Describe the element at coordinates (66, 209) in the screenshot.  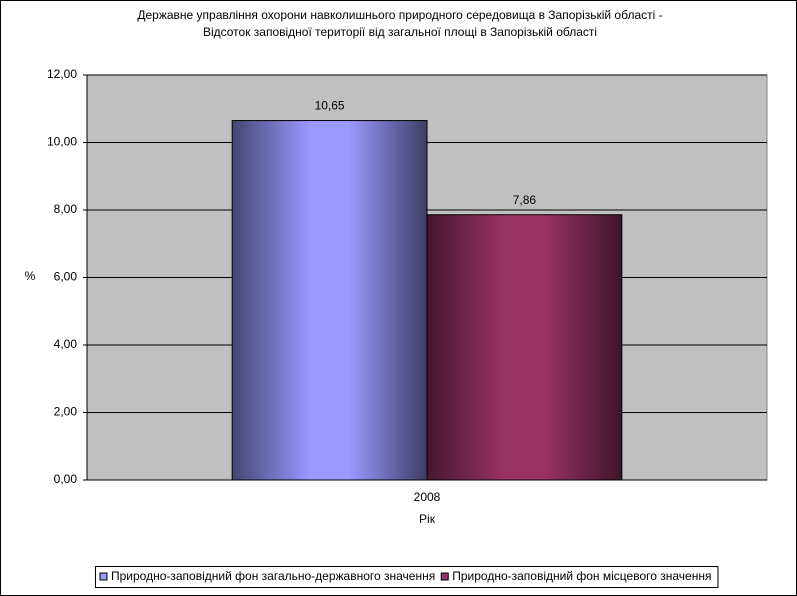
I see `y-tick-label: 8,00` at that location.